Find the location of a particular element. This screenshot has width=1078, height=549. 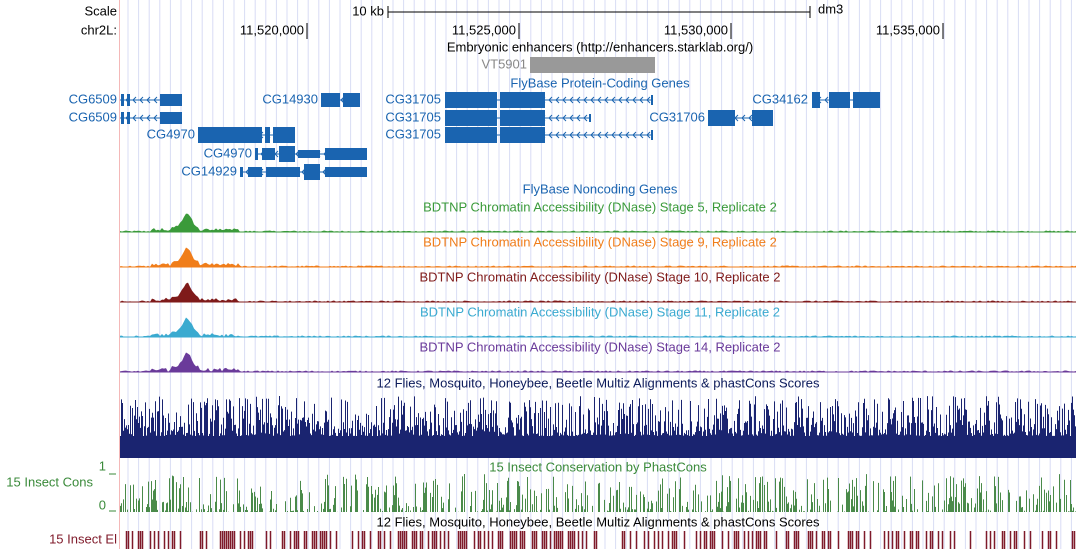

ruler-tick-label: 11,530,000 is located at coordinates (696, 29).